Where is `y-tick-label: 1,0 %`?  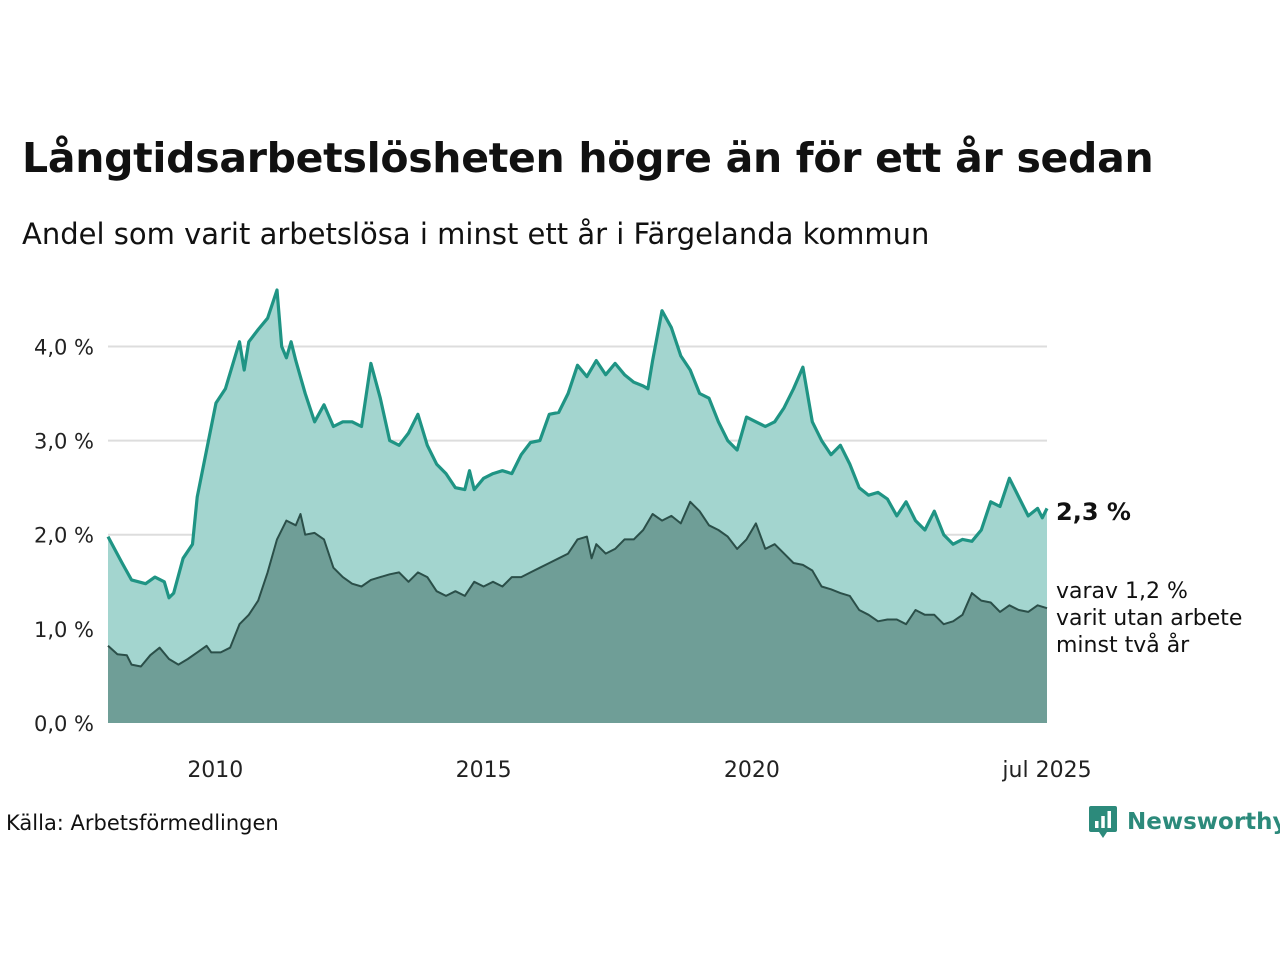
y-tick-label: 1,0 % is located at coordinates (64, 630).